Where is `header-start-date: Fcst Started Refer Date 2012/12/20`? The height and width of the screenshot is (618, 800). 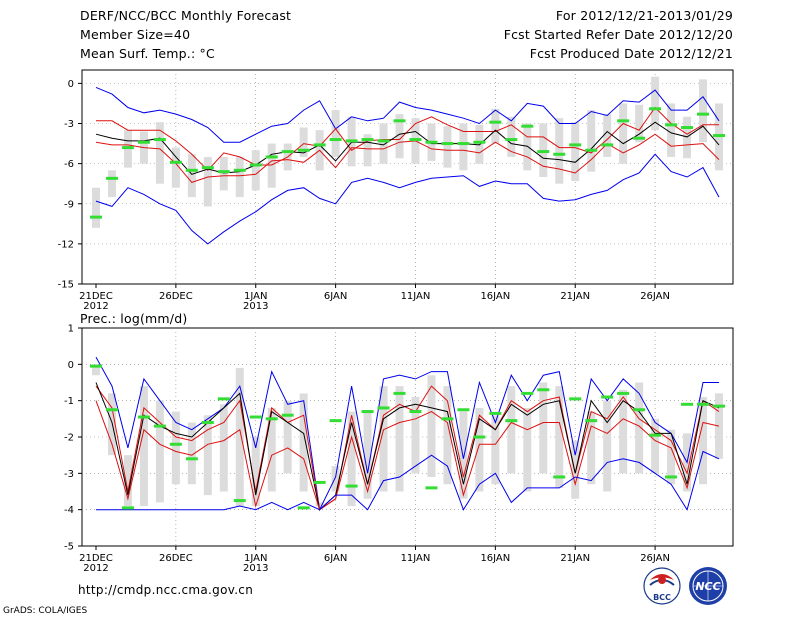 header-start-date: Fcst Started Refer Date 2012/12/20 is located at coordinates (618, 34).